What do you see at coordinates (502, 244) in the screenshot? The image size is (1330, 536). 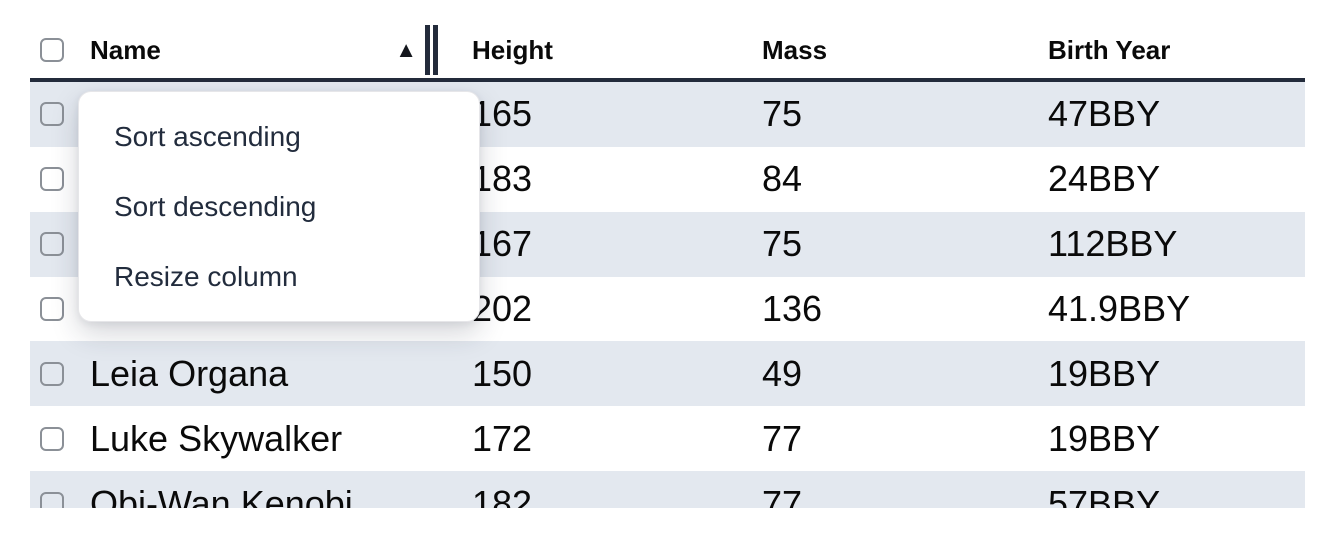 I see `cell-height: 167` at bounding box center [502, 244].